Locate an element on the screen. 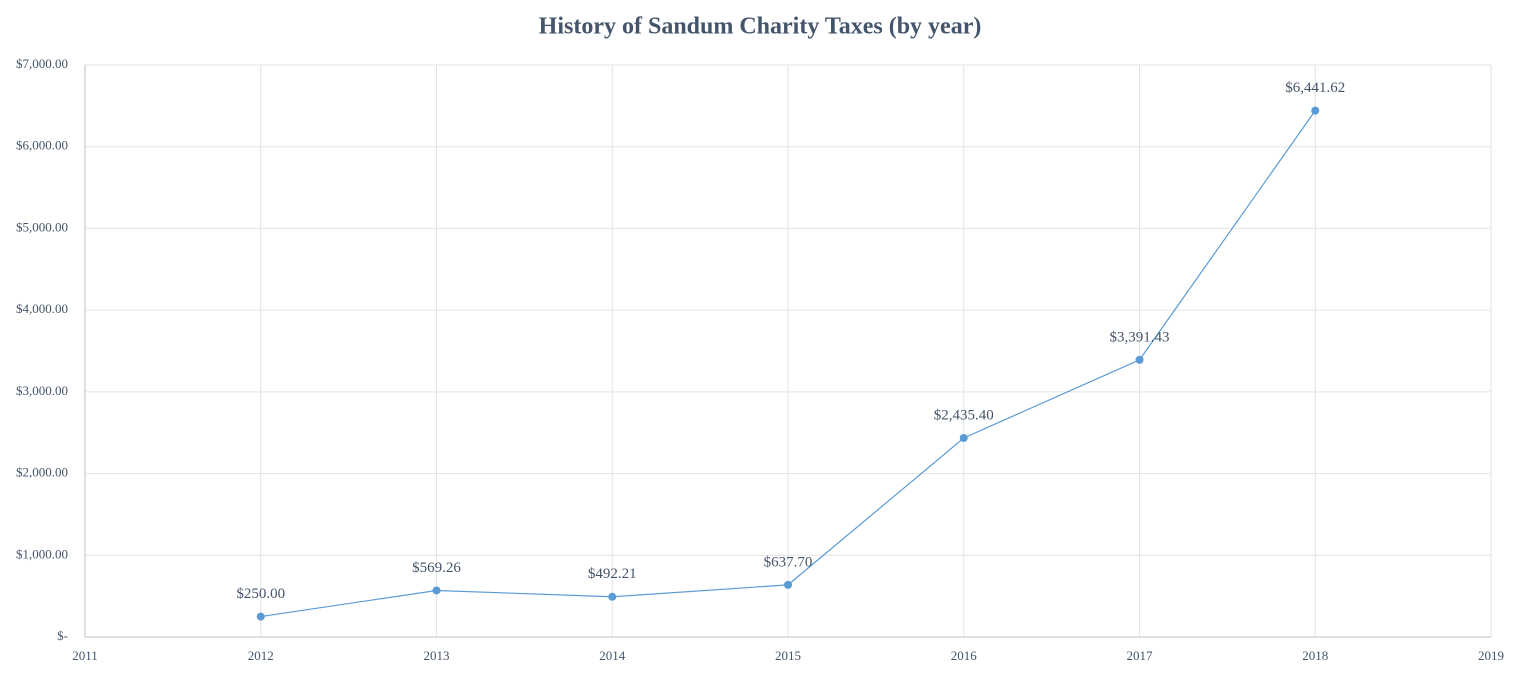  x-tick-label: 2013 is located at coordinates (437, 655).